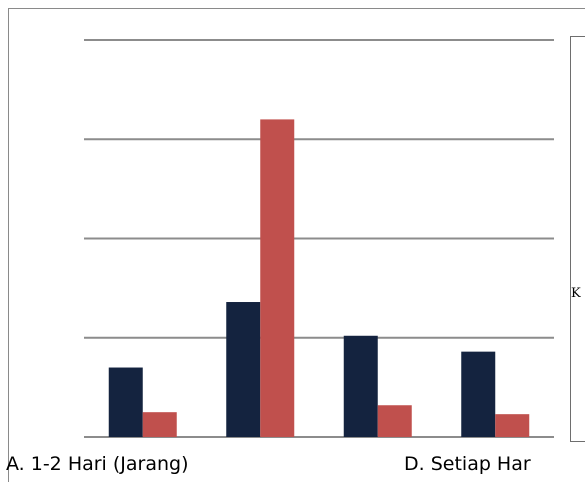 The width and height of the screenshot is (585, 482). I want to click on category-label-a: A. 1-2 Hari (Jarang), so click(97, 464).